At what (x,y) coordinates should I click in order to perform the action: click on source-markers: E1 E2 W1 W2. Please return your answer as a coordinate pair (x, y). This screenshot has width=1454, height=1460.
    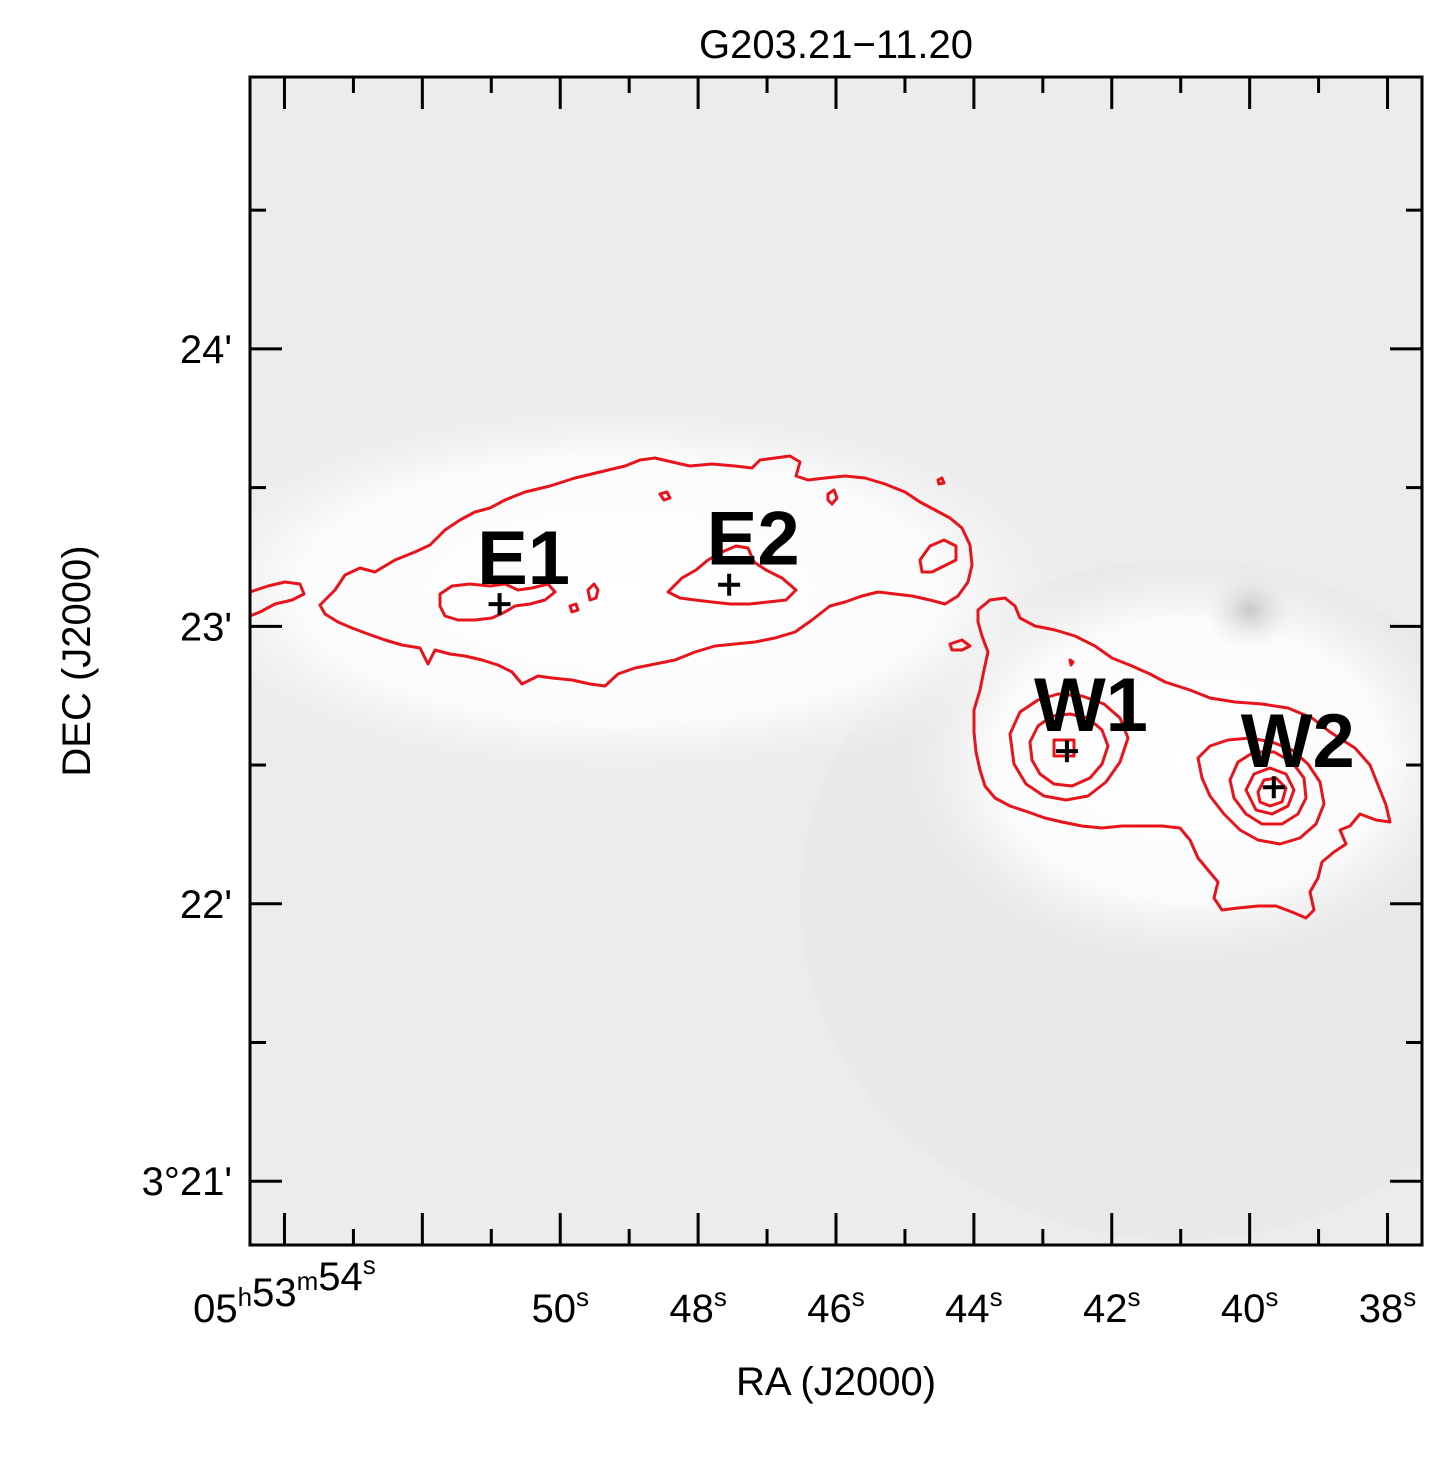
    Looking at the image, I should click on (916, 648).